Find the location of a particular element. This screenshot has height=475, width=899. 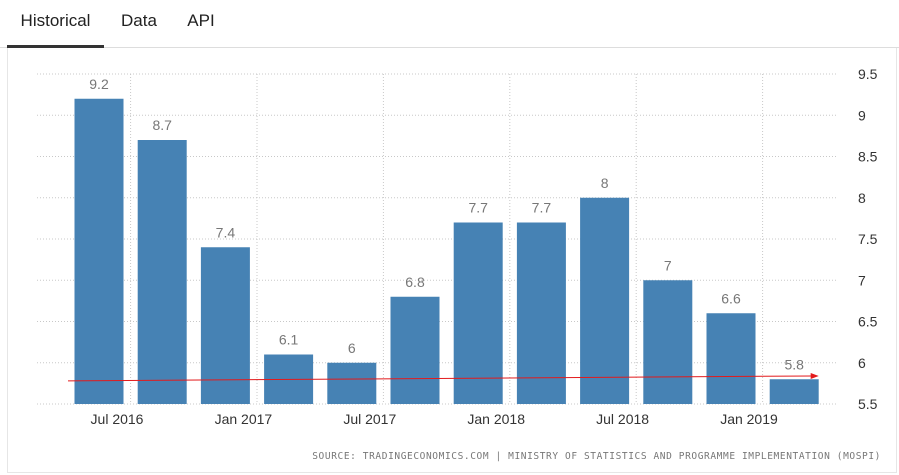

x-tick-label: Jul 2016 is located at coordinates (117, 419).